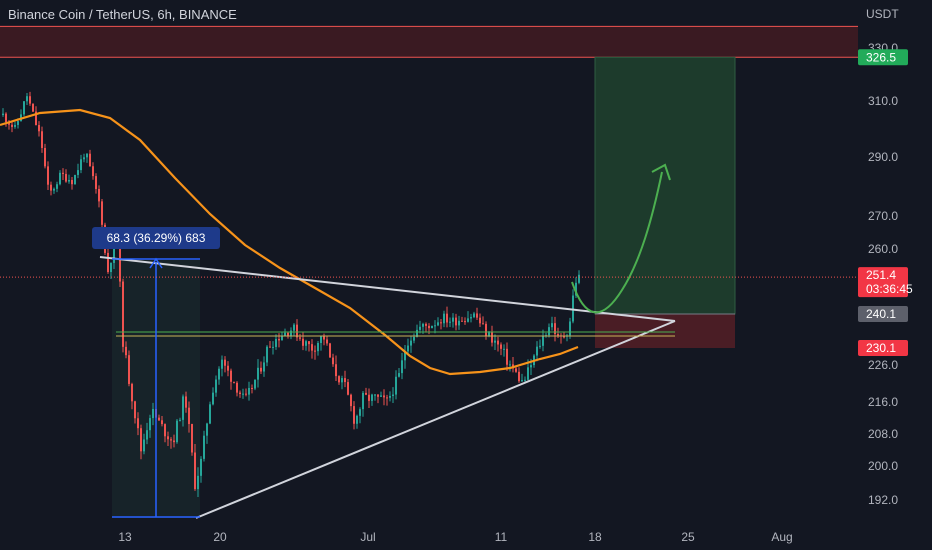 This screenshot has width=932, height=550. I want to click on price-badge-target, so click(883, 57).